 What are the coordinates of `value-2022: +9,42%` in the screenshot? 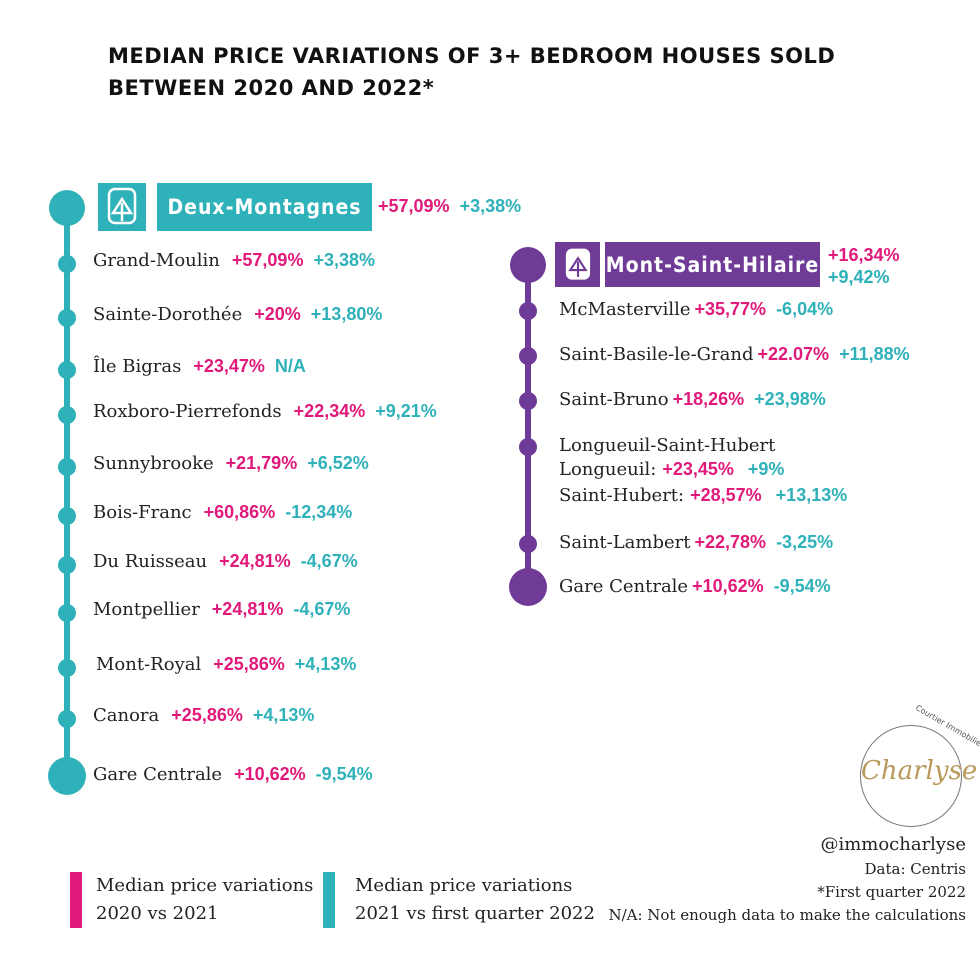 It's located at (859, 277).